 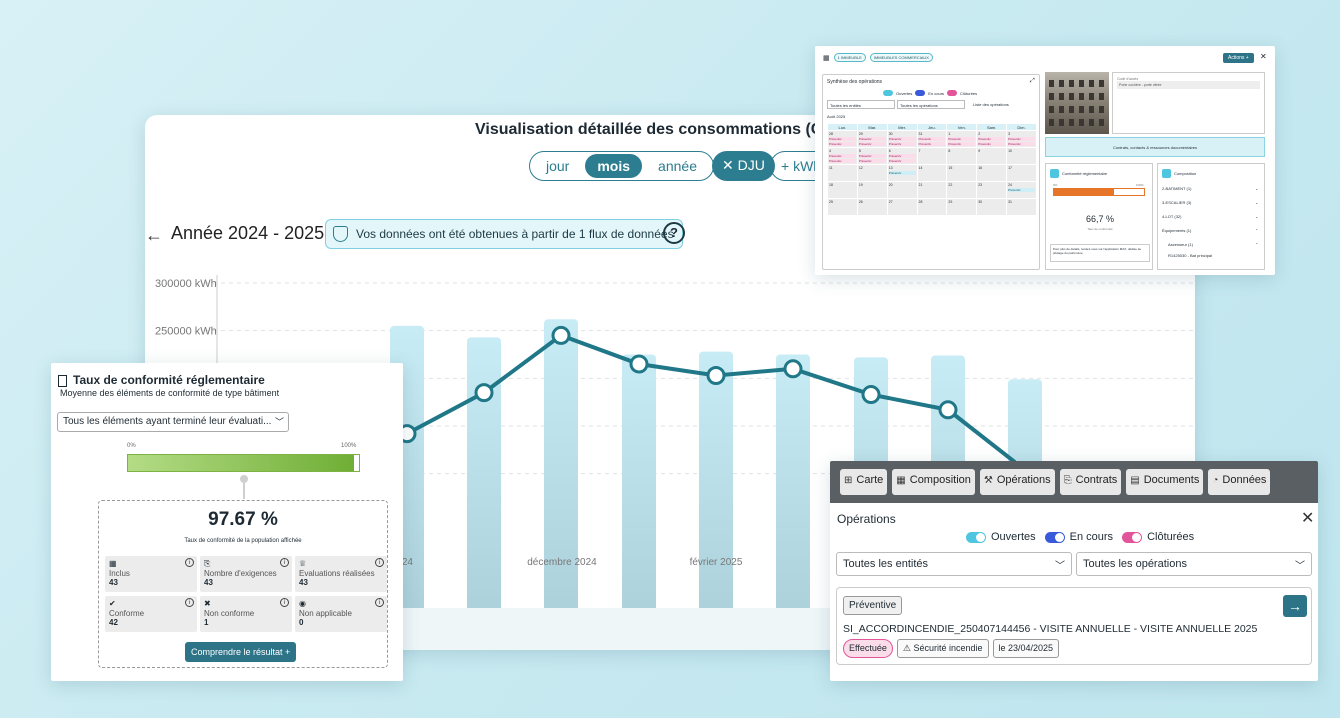 What do you see at coordinates (962, 156) in the screenshot?
I see `calendar-day: 8` at bounding box center [962, 156].